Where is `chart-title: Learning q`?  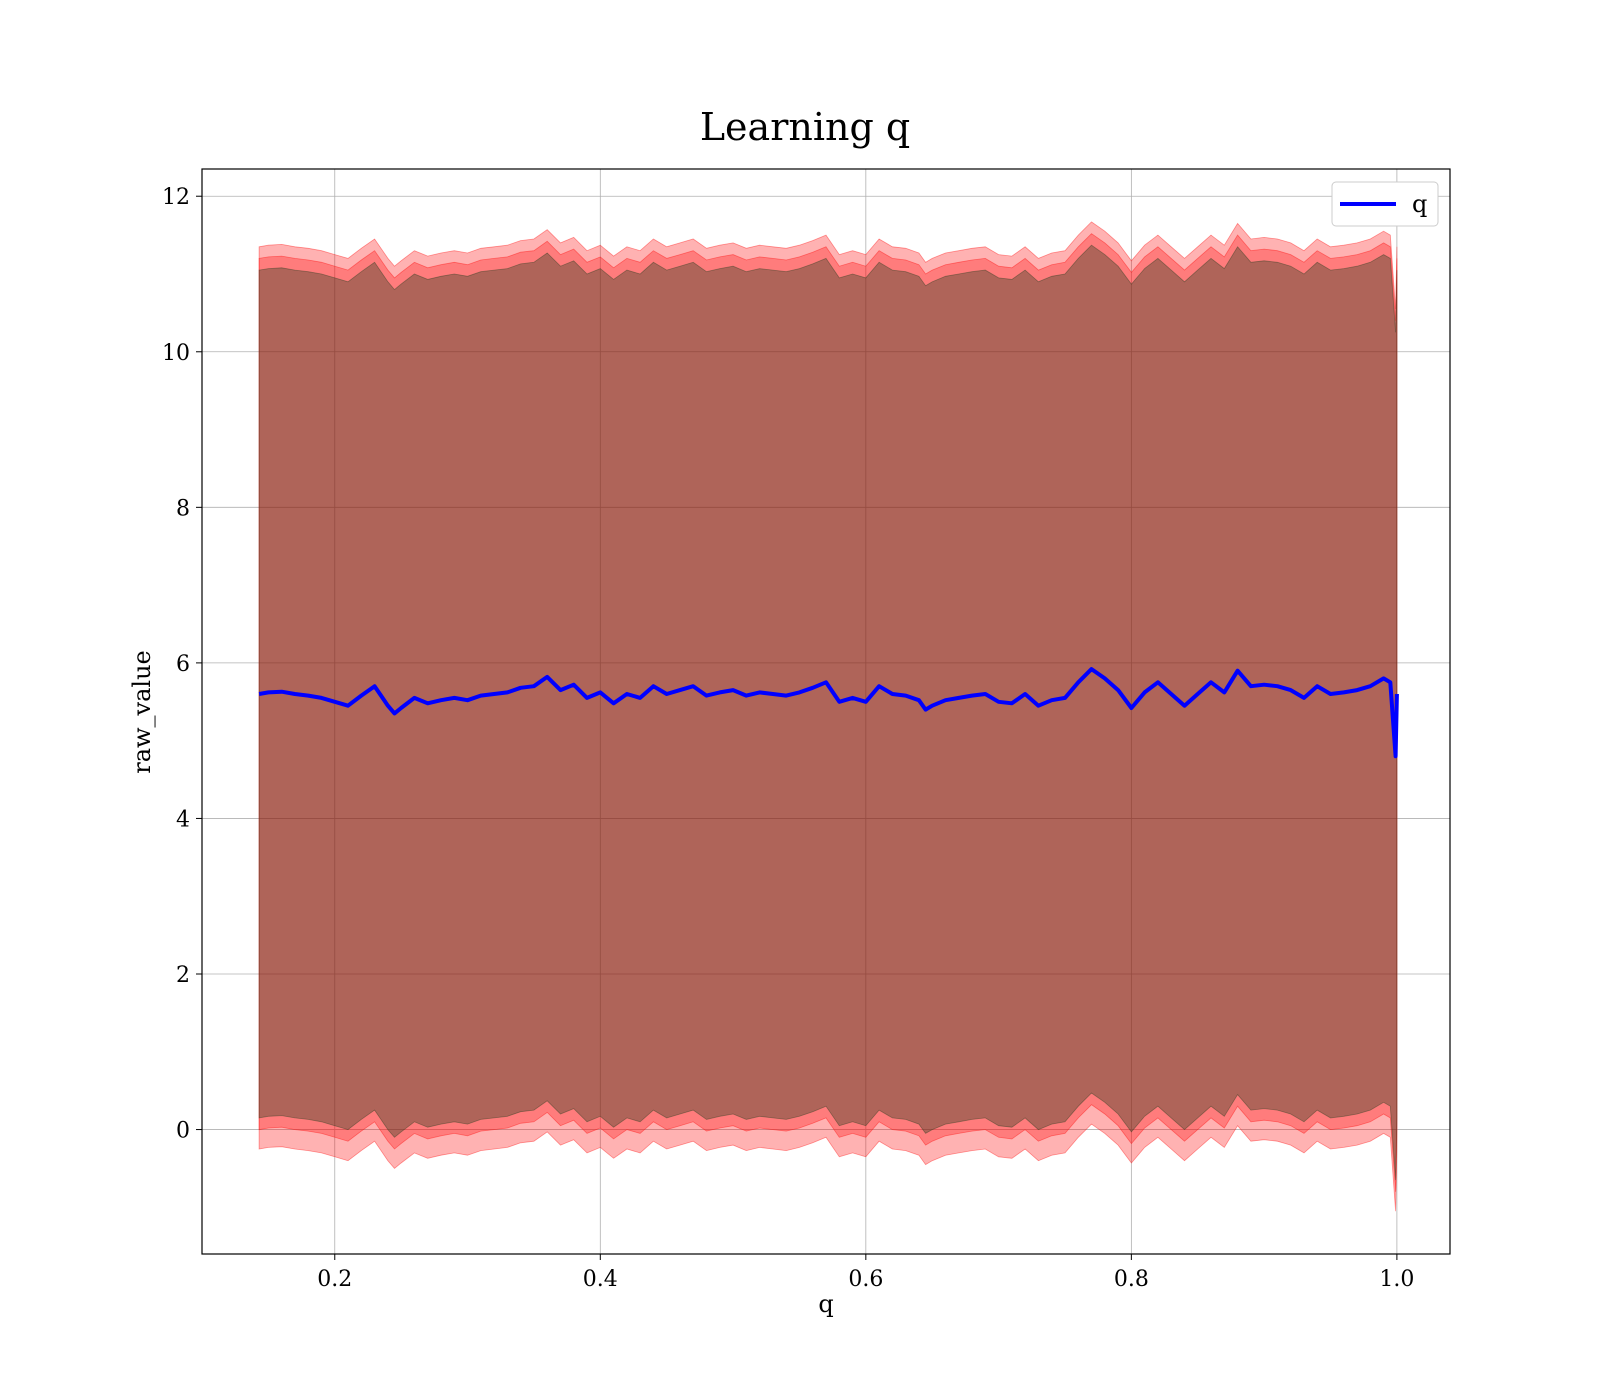 chart-title: Learning q is located at coordinates (805, 127).